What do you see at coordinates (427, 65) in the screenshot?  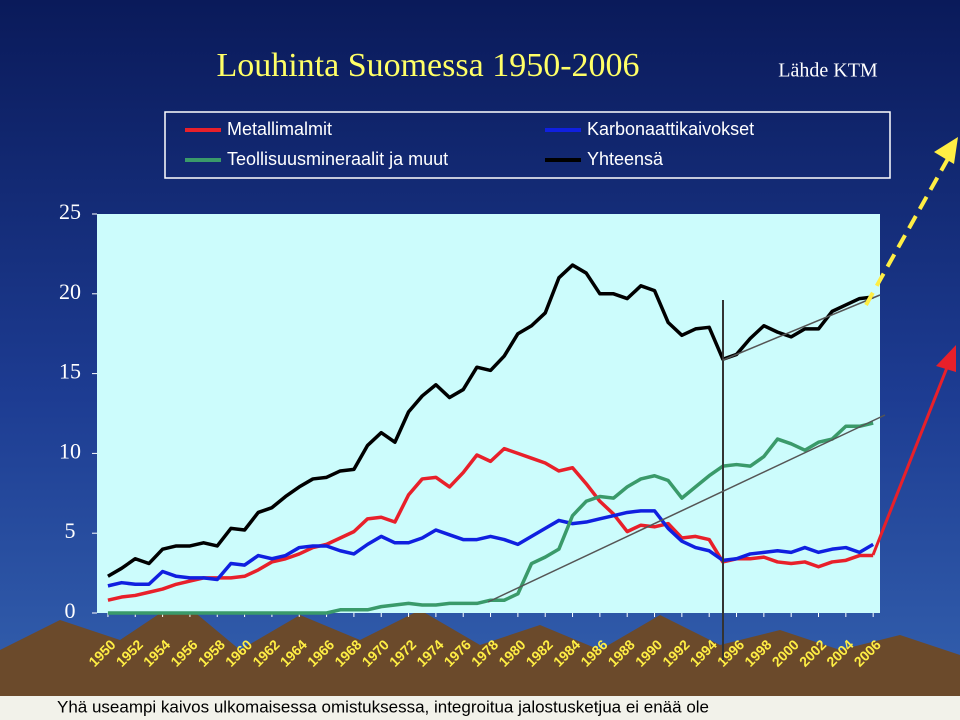 I see `chart-title: Louhinta Suomessa 1950-2006` at bounding box center [427, 65].